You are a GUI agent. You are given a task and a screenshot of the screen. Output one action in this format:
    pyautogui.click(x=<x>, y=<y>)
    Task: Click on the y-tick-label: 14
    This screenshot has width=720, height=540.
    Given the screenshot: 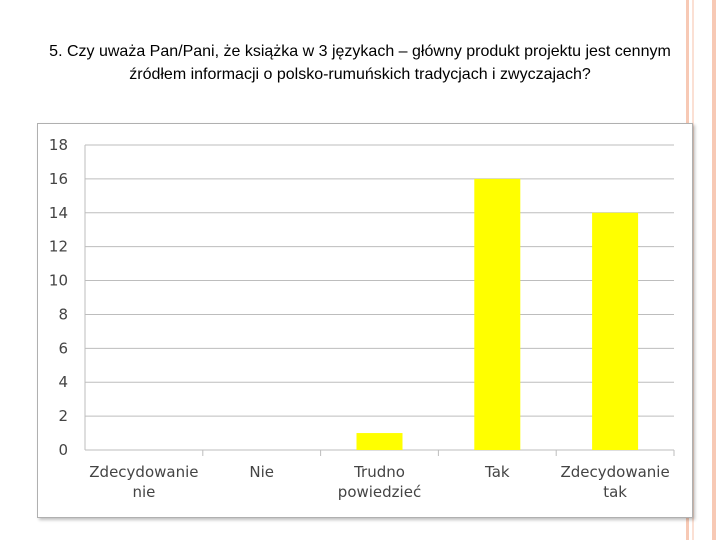 What is the action you would take?
    pyautogui.click(x=58, y=213)
    